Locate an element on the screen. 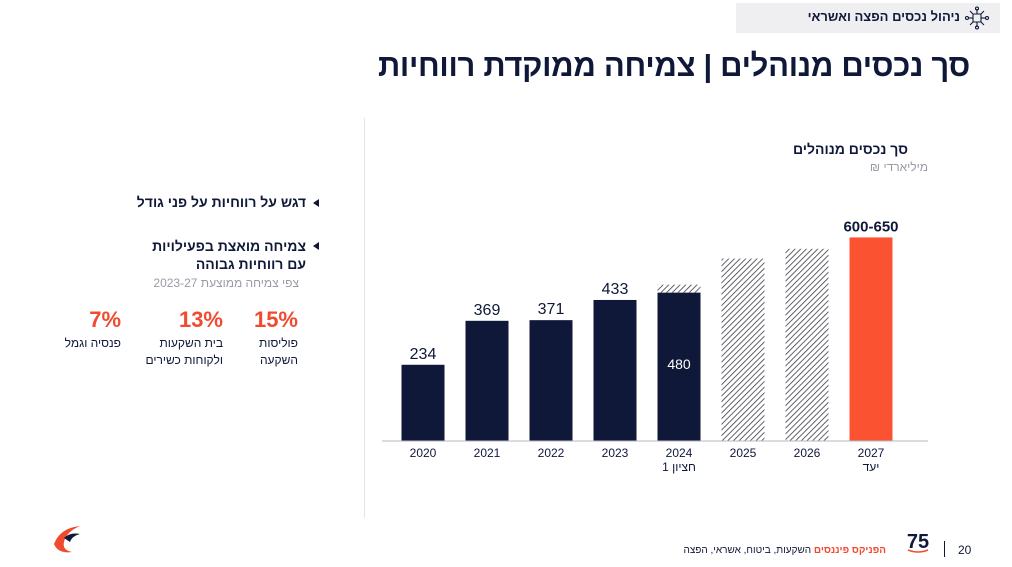  x-tick-2020: 2020 is located at coordinates (423, 453).